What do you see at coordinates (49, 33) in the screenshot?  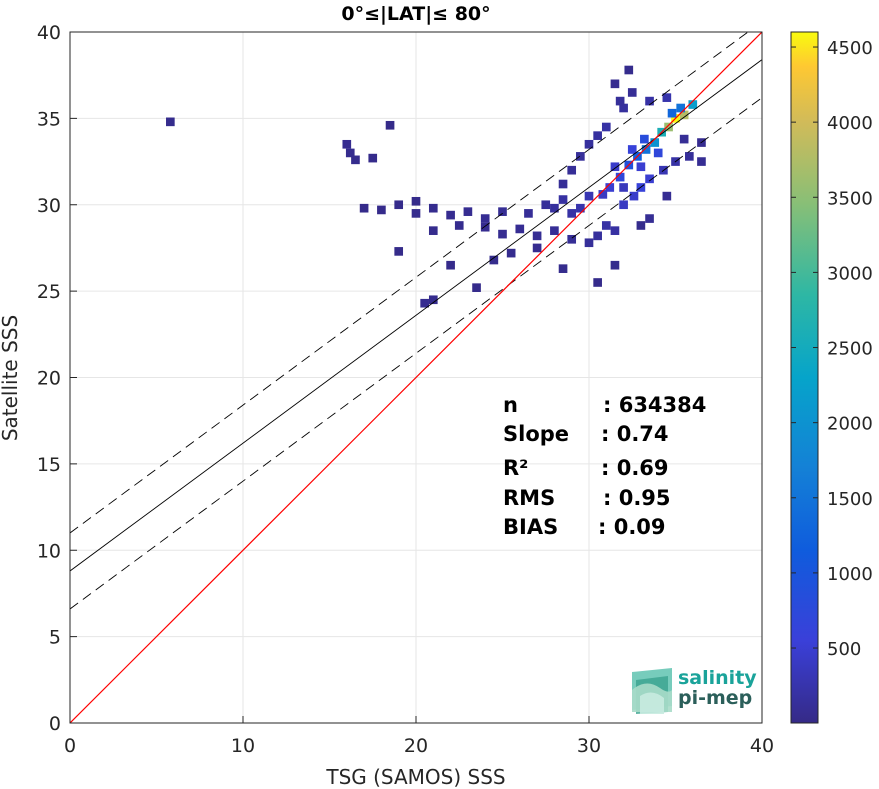 I see `y-tick-label: 40` at bounding box center [49, 33].